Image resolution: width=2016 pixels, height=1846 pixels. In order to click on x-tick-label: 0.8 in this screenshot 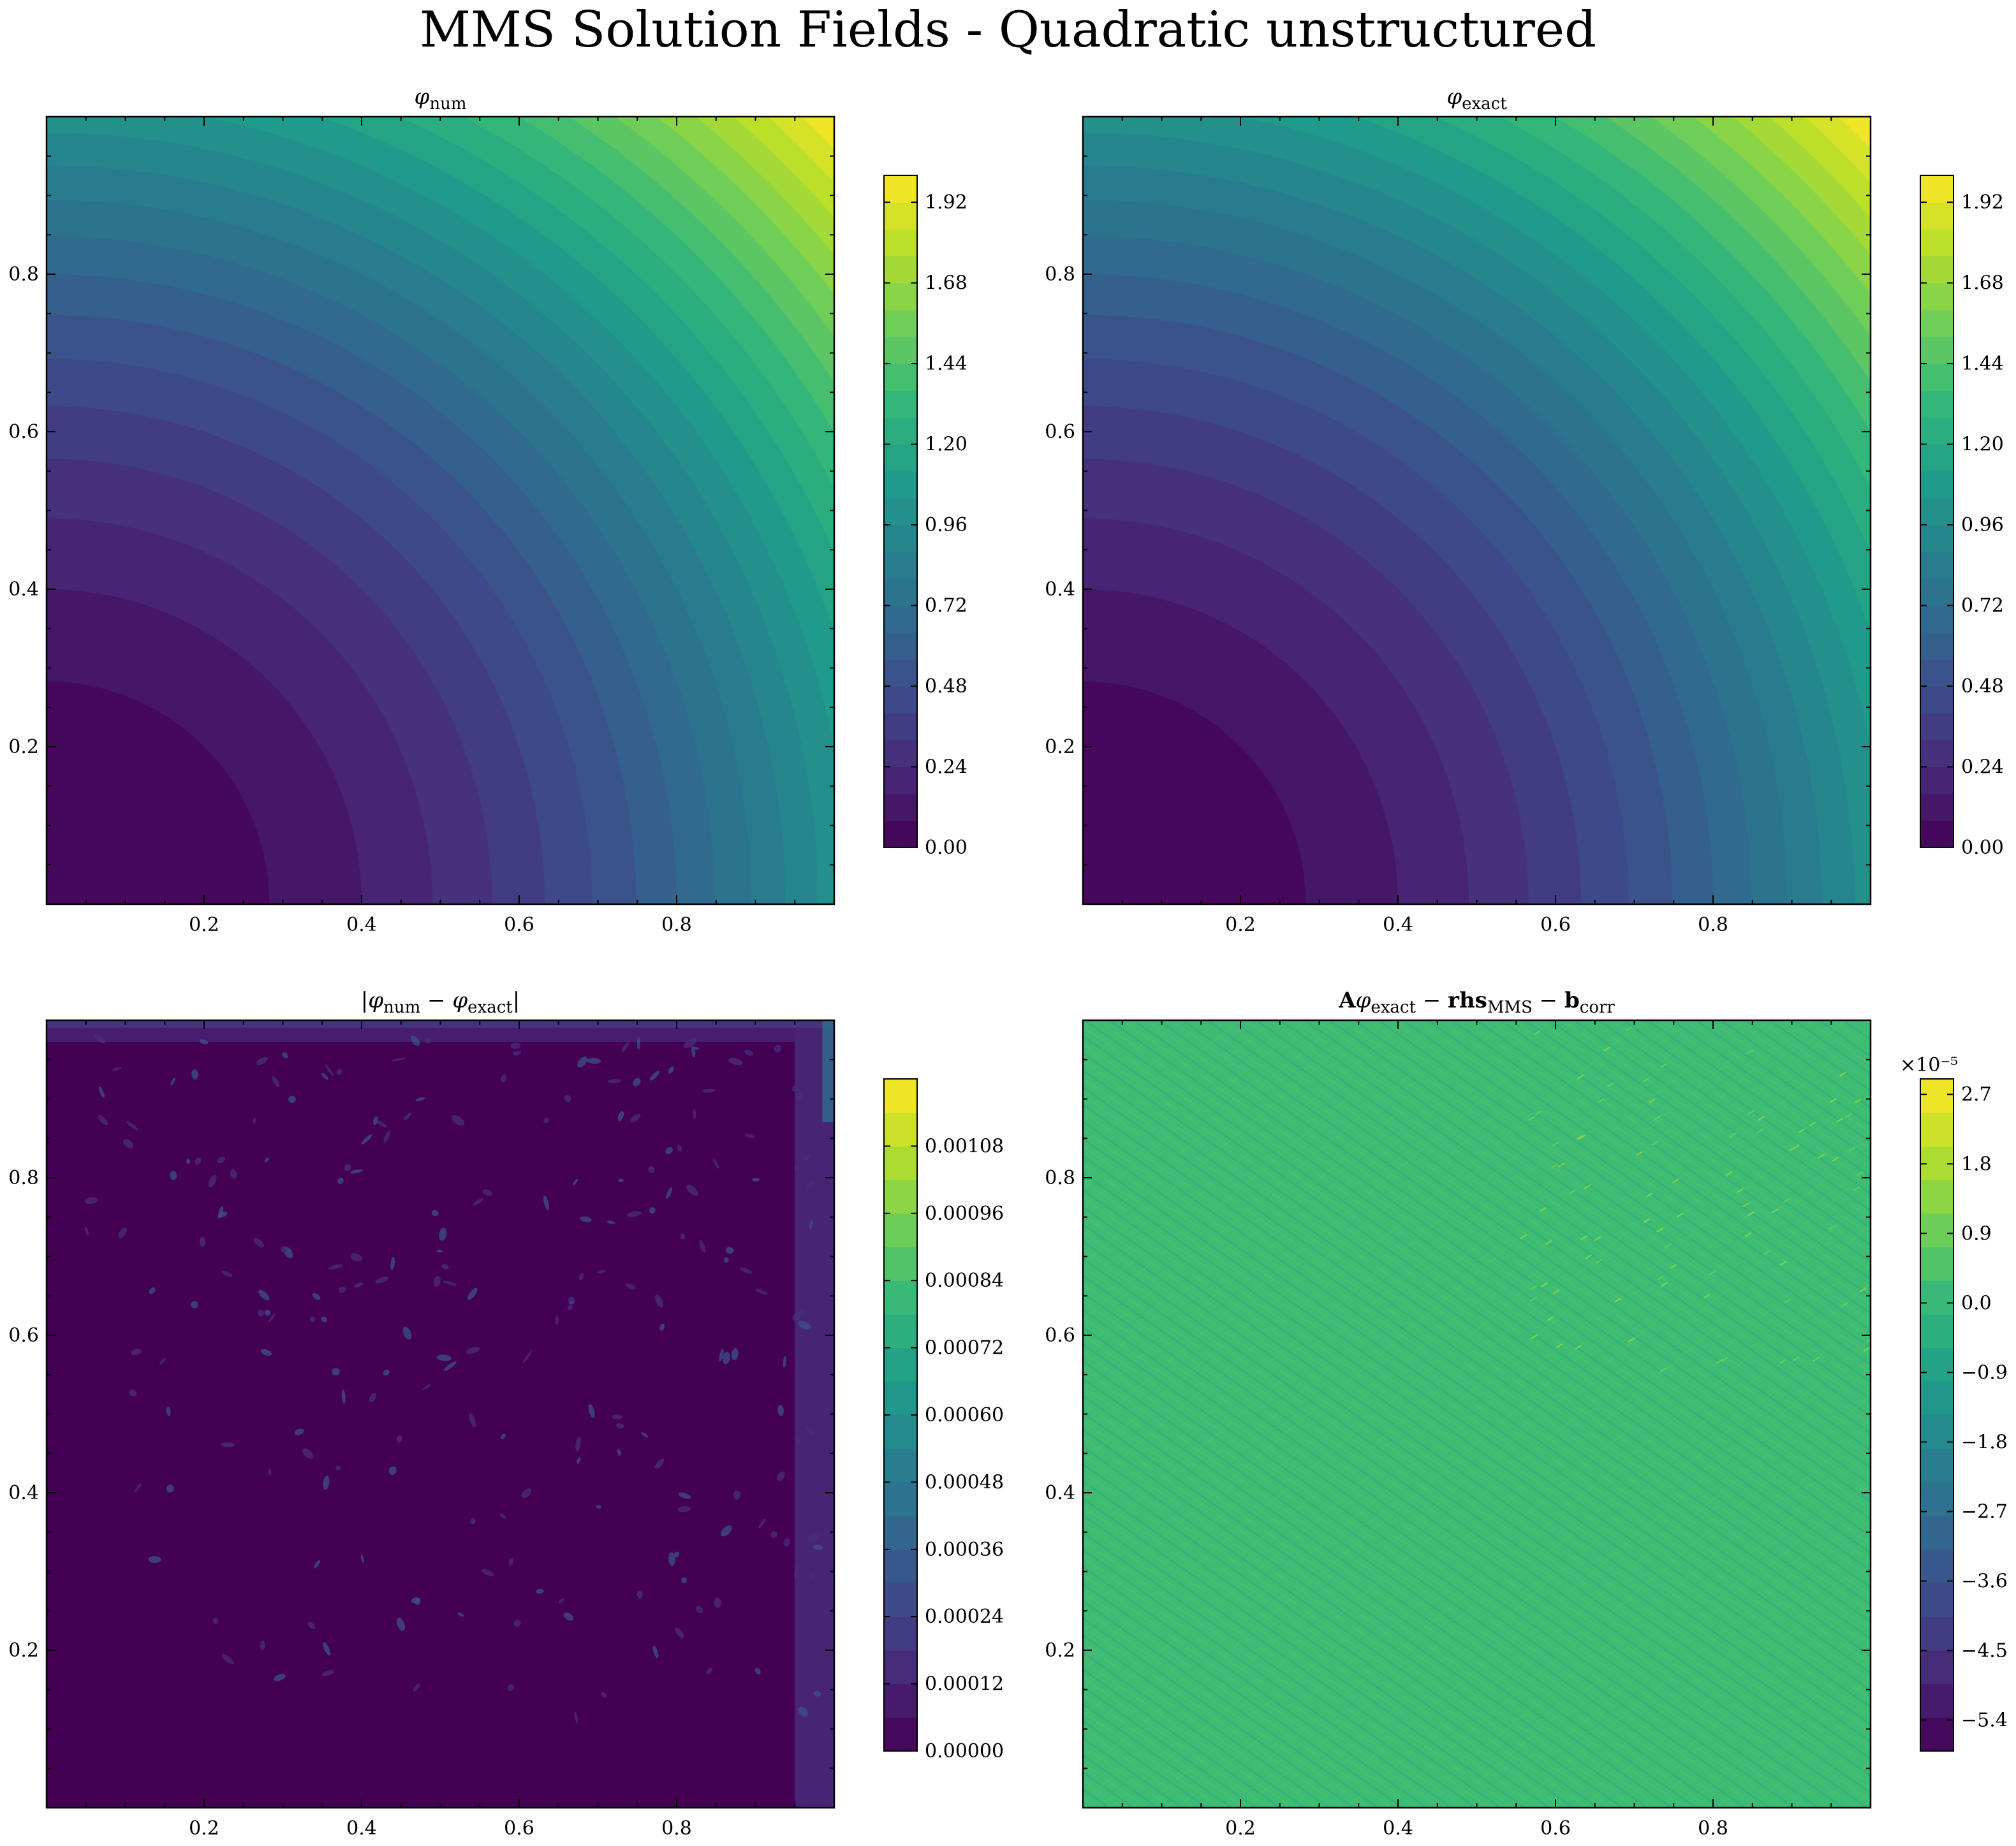, I will do `click(1713, 925)`.